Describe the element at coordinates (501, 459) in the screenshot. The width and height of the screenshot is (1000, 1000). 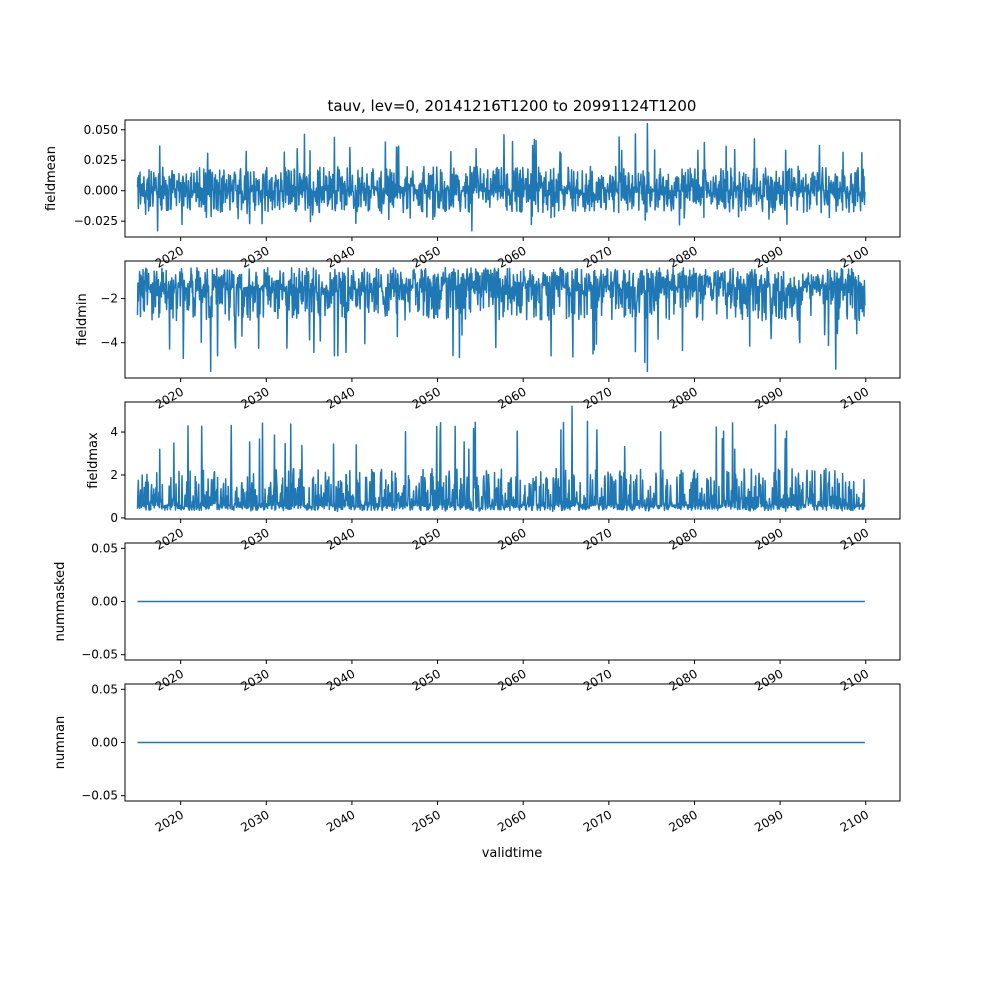
I see `series-line-fieldmax` at that location.